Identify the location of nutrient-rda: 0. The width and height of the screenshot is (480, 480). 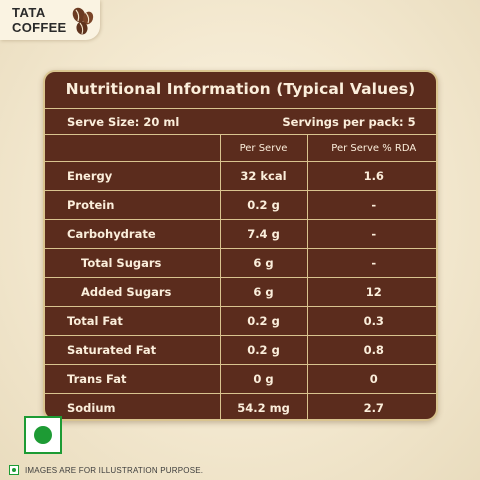
(371, 379).